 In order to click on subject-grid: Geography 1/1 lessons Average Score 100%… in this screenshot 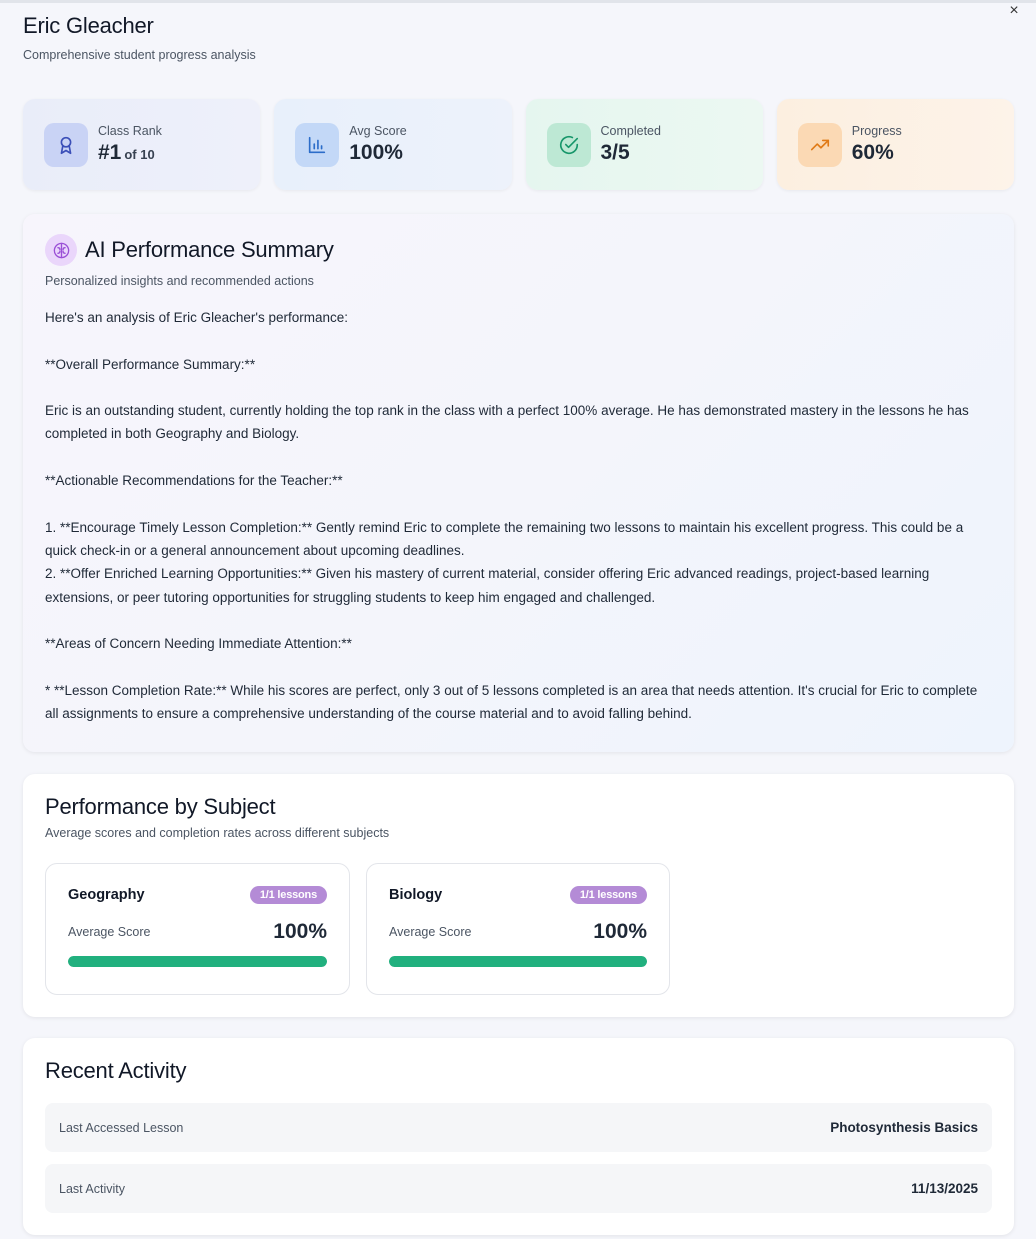, I will do `click(357, 929)`.